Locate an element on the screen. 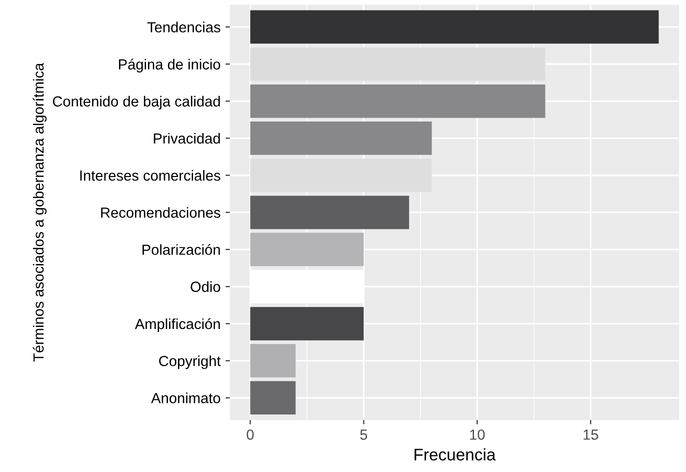 This screenshot has height=472, width=686. y-tick-label: Intereses comerciales is located at coordinates (150, 175).